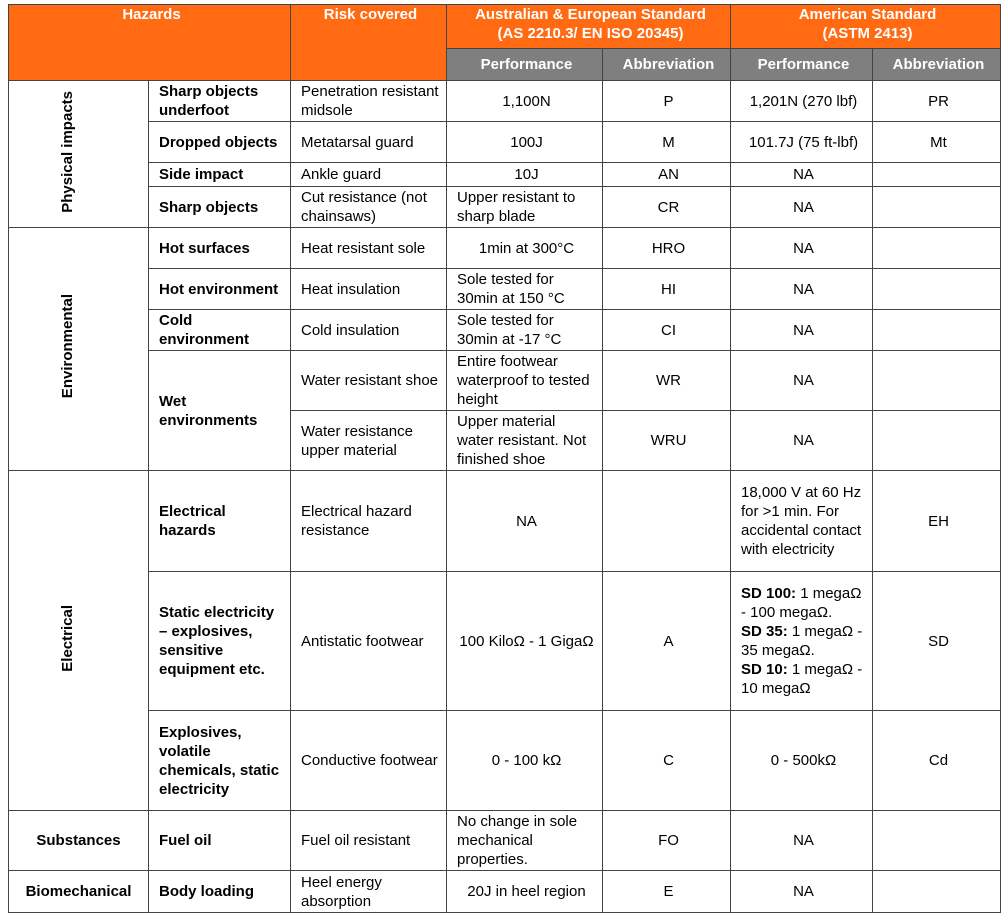  What do you see at coordinates (764, 631) in the screenshot?
I see `us-performance-code: SD 35:` at bounding box center [764, 631].